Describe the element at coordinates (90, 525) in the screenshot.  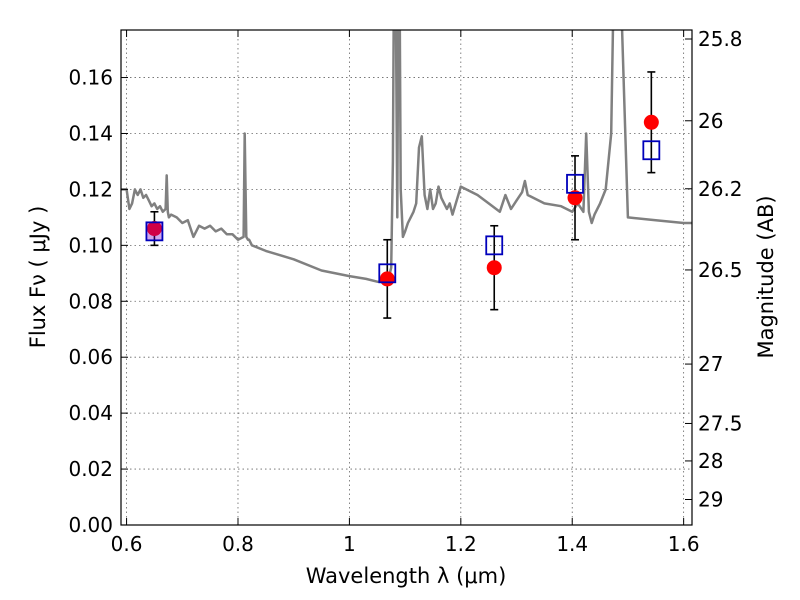
I see `y-tick-label: 0.00` at that location.